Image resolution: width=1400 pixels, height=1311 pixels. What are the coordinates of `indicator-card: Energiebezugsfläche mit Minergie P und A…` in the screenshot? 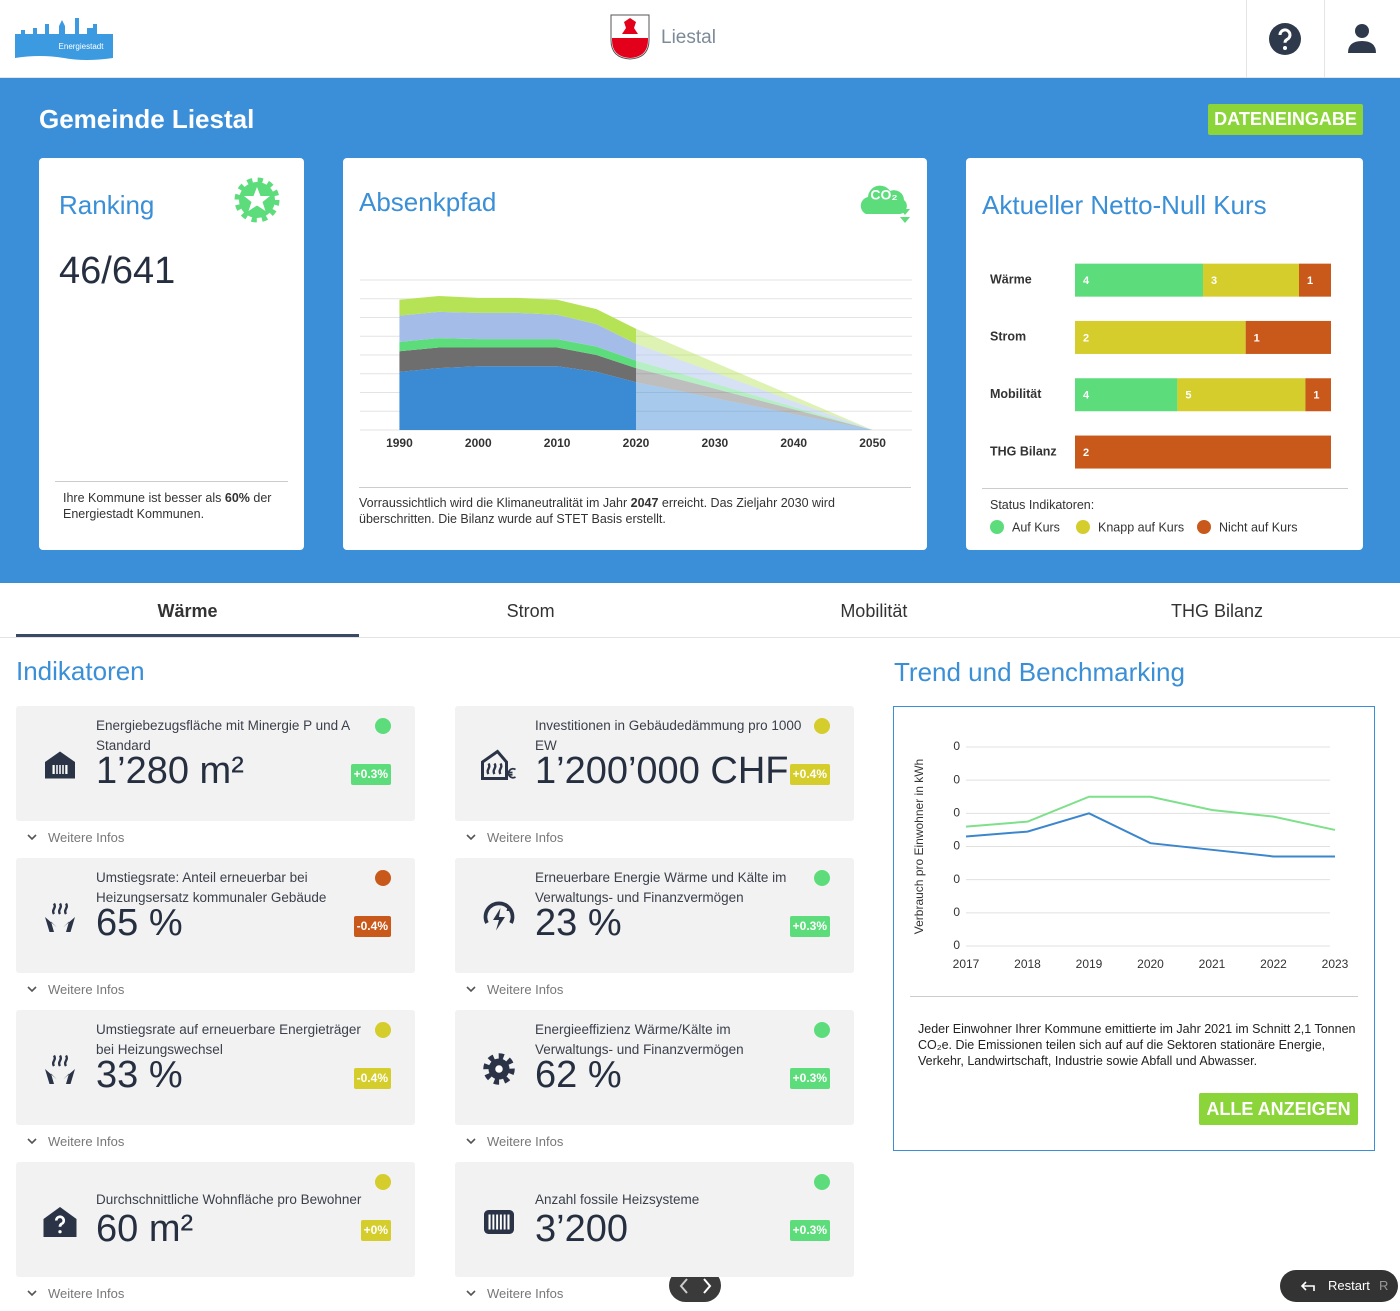 It's located at (215, 763).